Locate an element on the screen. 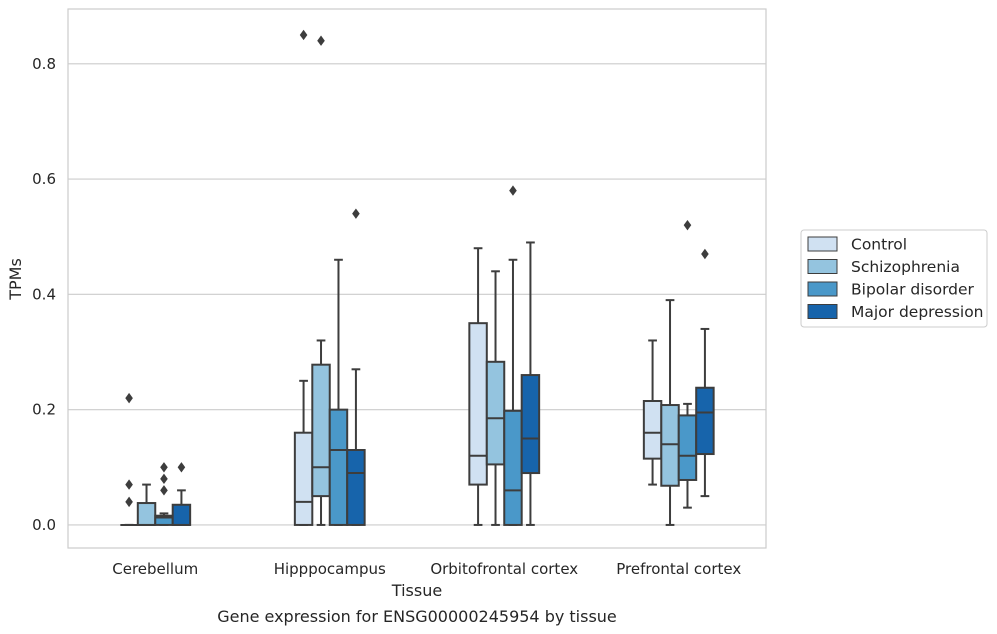  x-axis-label: Tissue is located at coordinates (416, 590).